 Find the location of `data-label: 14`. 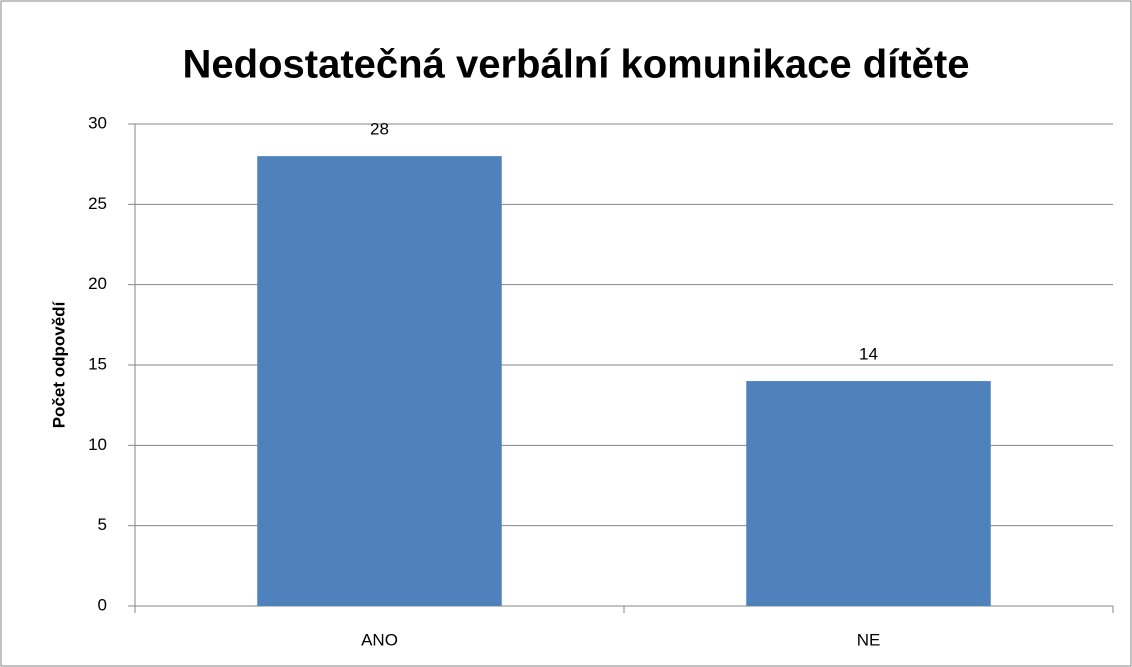

data-label: 14 is located at coordinates (868, 354).